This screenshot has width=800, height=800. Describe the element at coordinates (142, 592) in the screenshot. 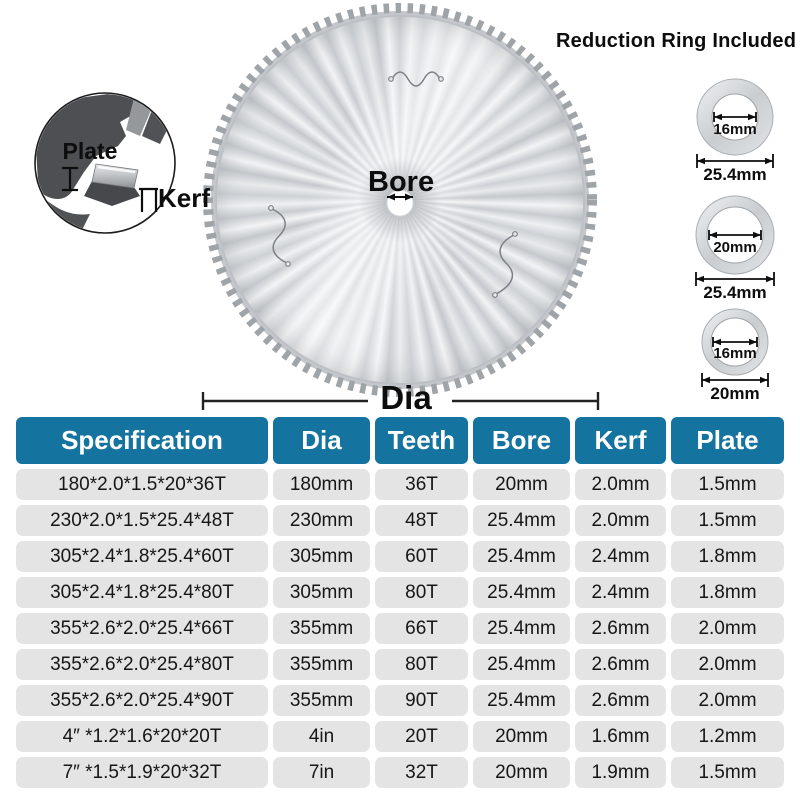

I see `table-cell: 305*2.4*1.8*25.4*80T` at that location.